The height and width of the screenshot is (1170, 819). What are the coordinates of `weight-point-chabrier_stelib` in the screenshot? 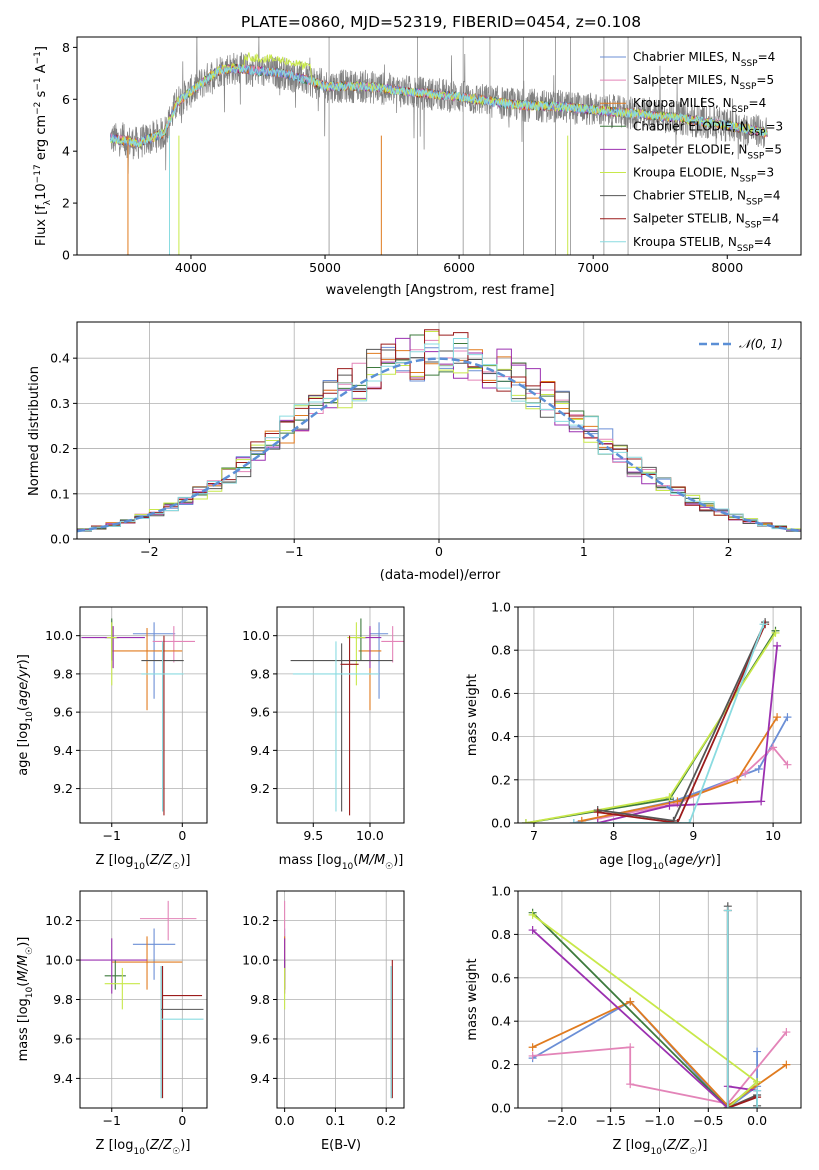 It's located at (673, 819).